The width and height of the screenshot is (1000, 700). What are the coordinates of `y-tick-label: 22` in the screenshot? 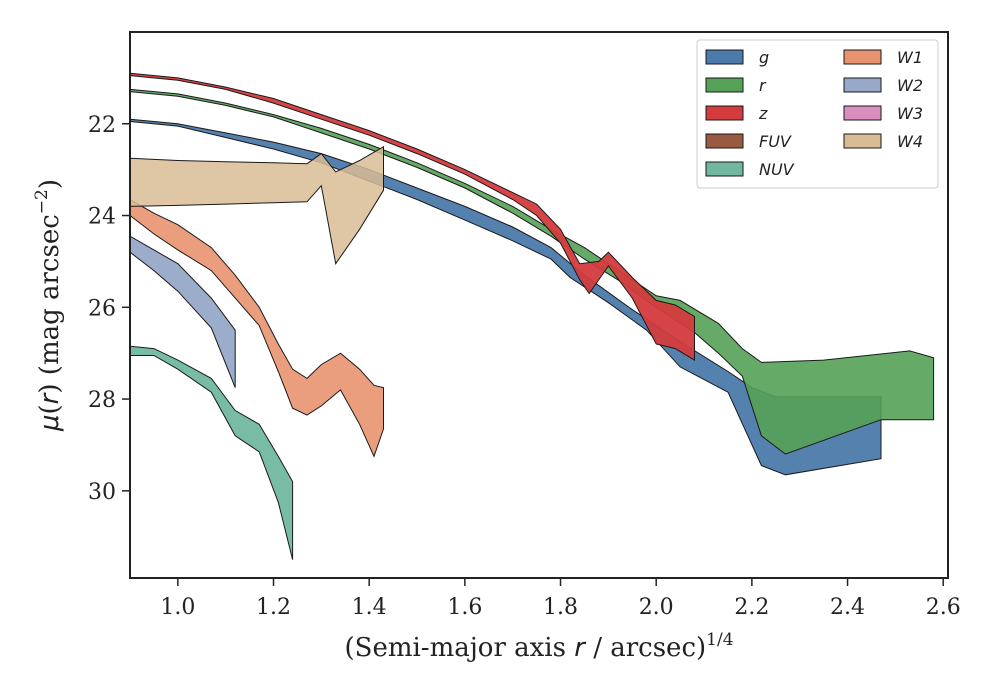 It's located at (102, 125).